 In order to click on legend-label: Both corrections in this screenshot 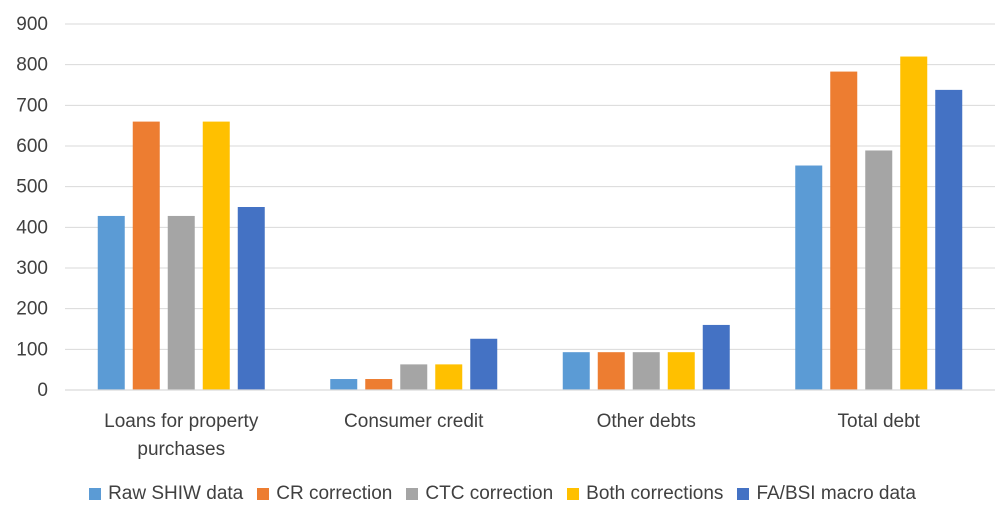, I will do `click(655, 493)`.